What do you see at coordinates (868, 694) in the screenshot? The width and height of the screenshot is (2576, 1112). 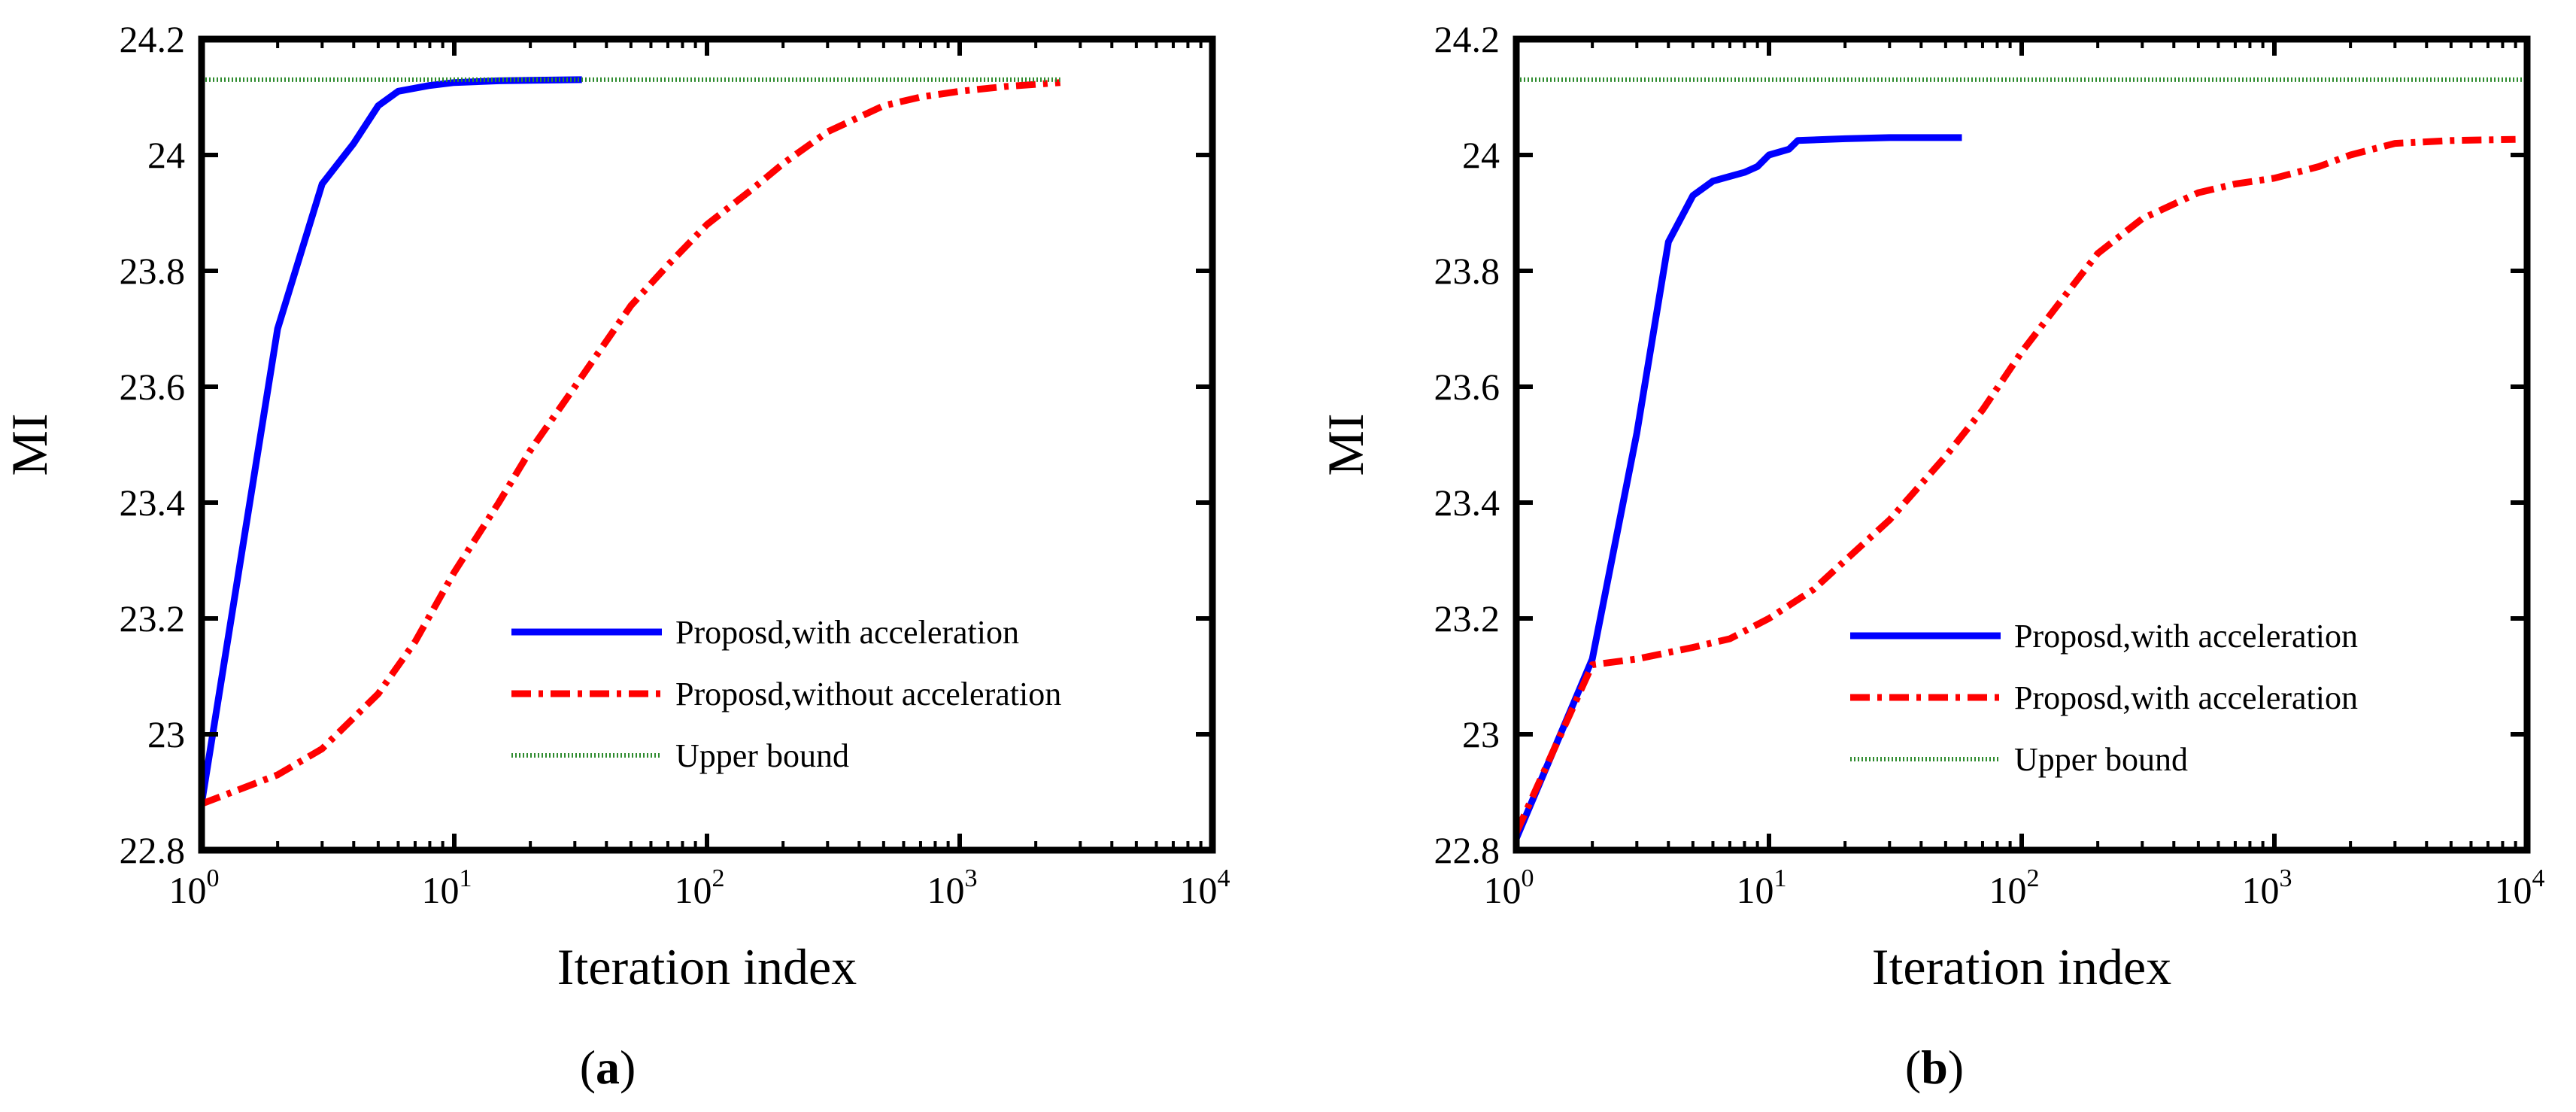 I see `legend-label-2: Proposd,without acceleration` at bounding box center [868, 694].